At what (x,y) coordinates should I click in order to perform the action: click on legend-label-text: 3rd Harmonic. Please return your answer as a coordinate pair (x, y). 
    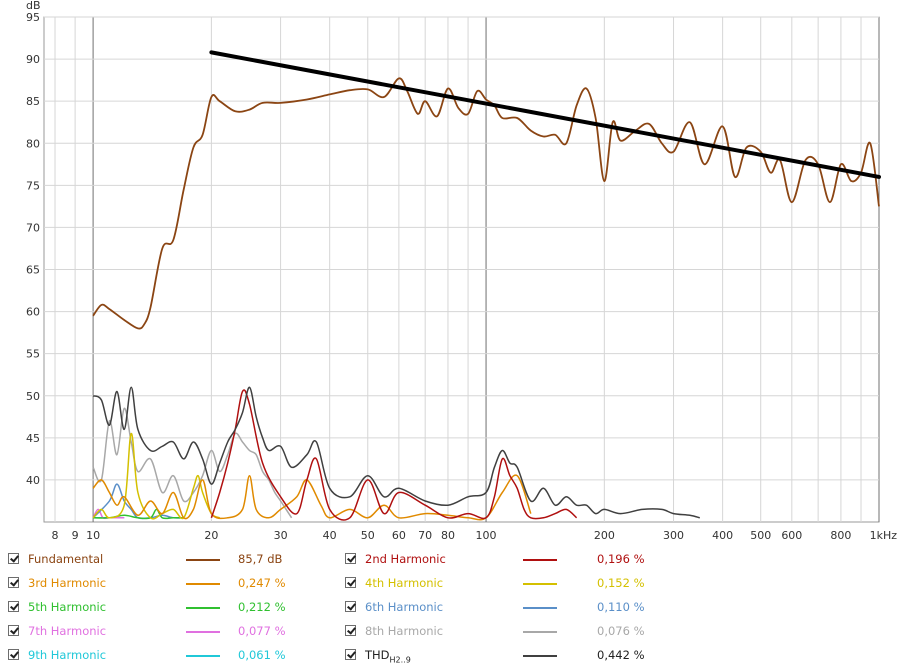
    Looking at the image, I should click on (67, 583).